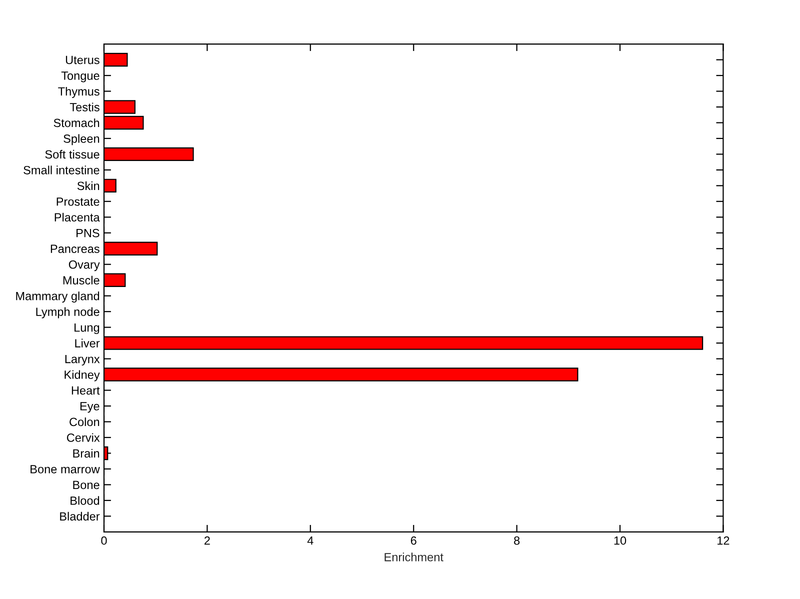 The height and width of the screenshot is (599, 800). I want to click on y-tick-label: Liver, so click(87, 343).